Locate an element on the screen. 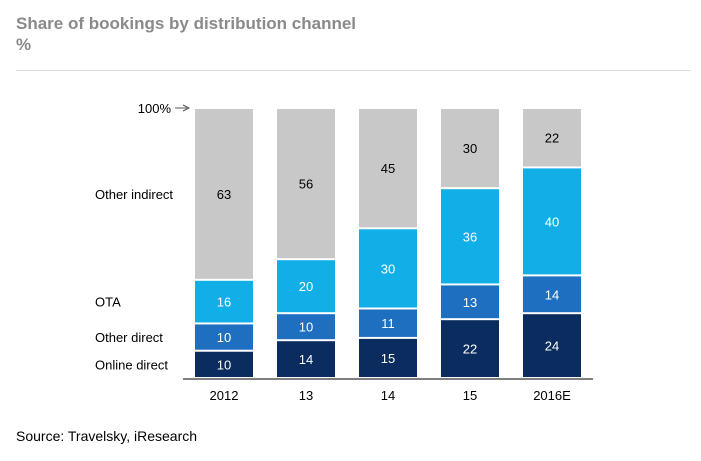 The height and width of the screenshot is (461, 701). value-label-other-indirect-15: 30 is located at coordinates (470, 148).